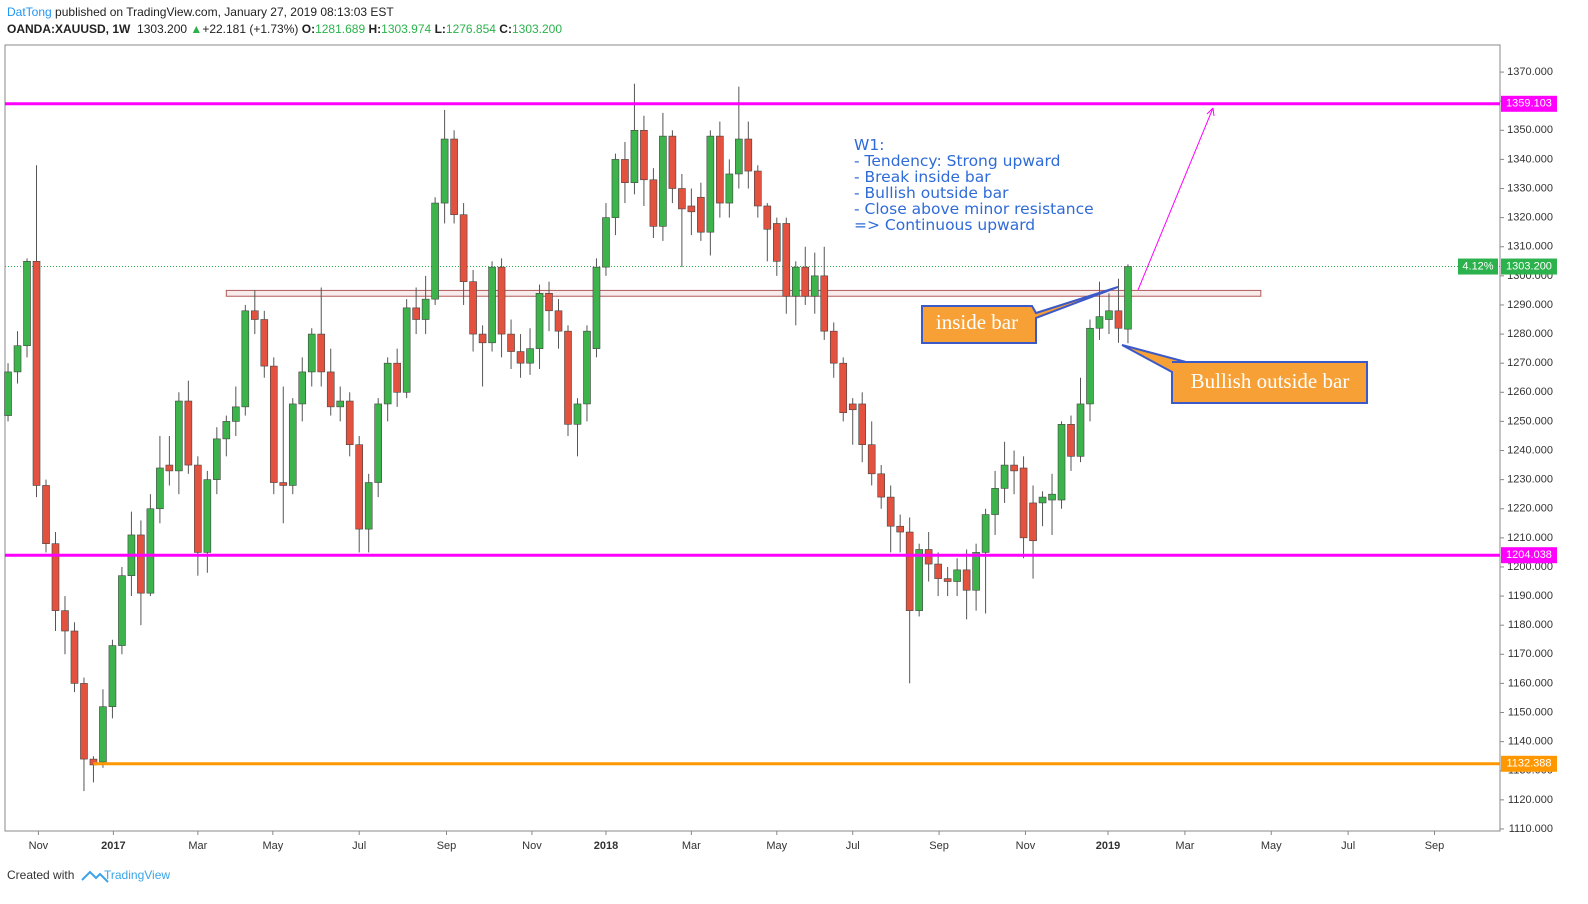 The width and height of the screenshot is (1588, 904). Describe the element at coordinates (29, 12) in the screenshot. I see `author: DatTong` at that location.